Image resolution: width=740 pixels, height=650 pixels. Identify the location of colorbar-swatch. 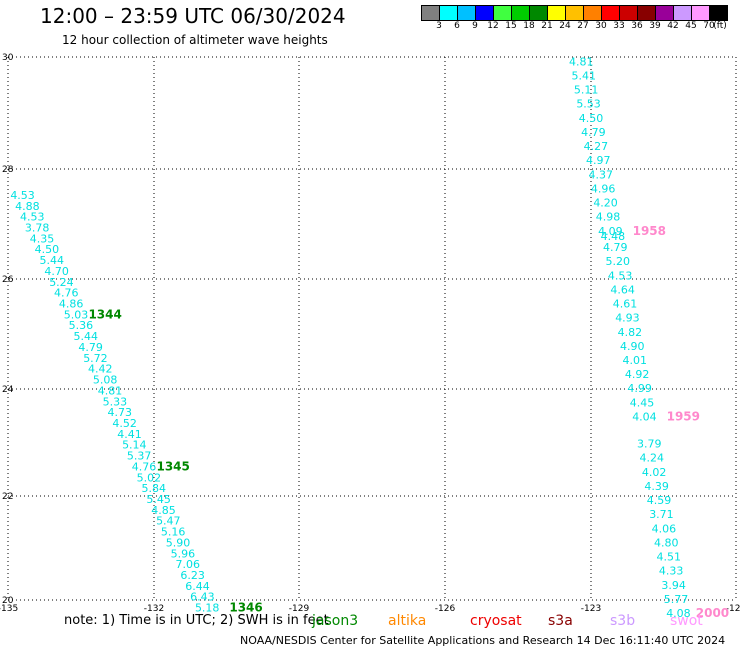
(718, 13).